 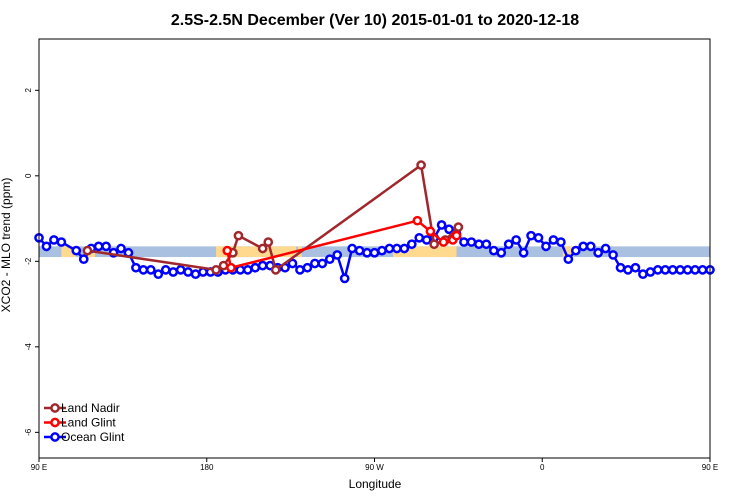 I want to click on x-tick-label: 0, so click(x=542, y=467).